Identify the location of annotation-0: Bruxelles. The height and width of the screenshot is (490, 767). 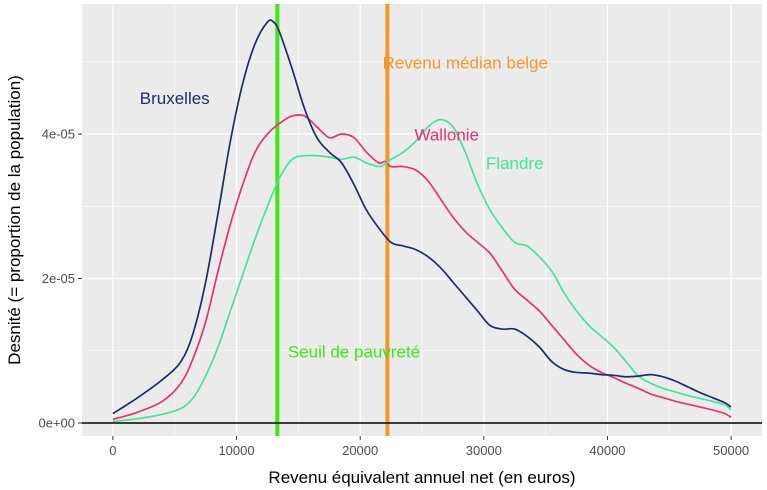
(175, 98).